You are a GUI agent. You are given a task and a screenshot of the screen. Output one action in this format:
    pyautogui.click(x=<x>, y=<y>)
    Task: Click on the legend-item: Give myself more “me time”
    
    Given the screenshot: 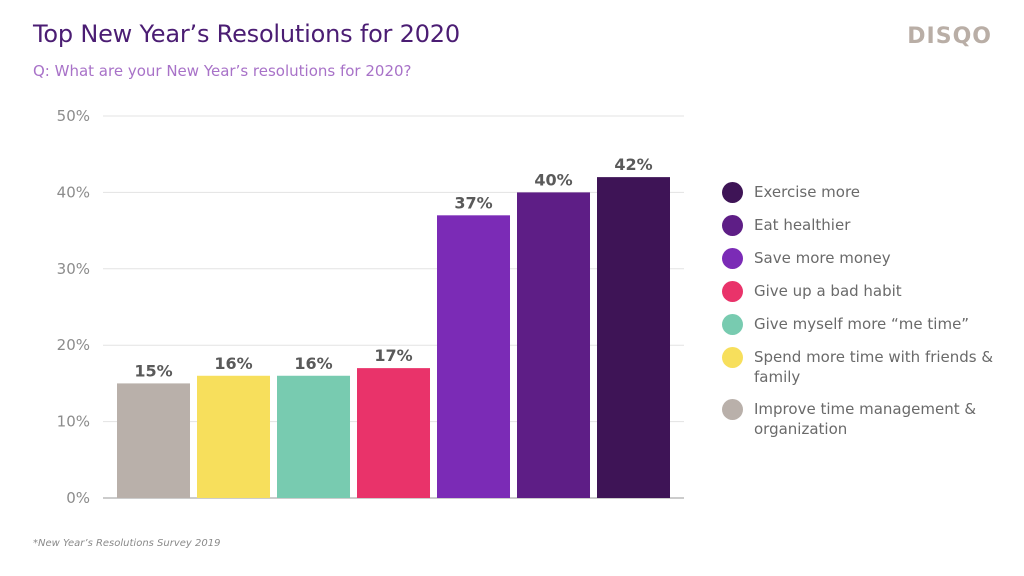 What is the action you would take?
    pyautogui.click(x=867, y=324)
    